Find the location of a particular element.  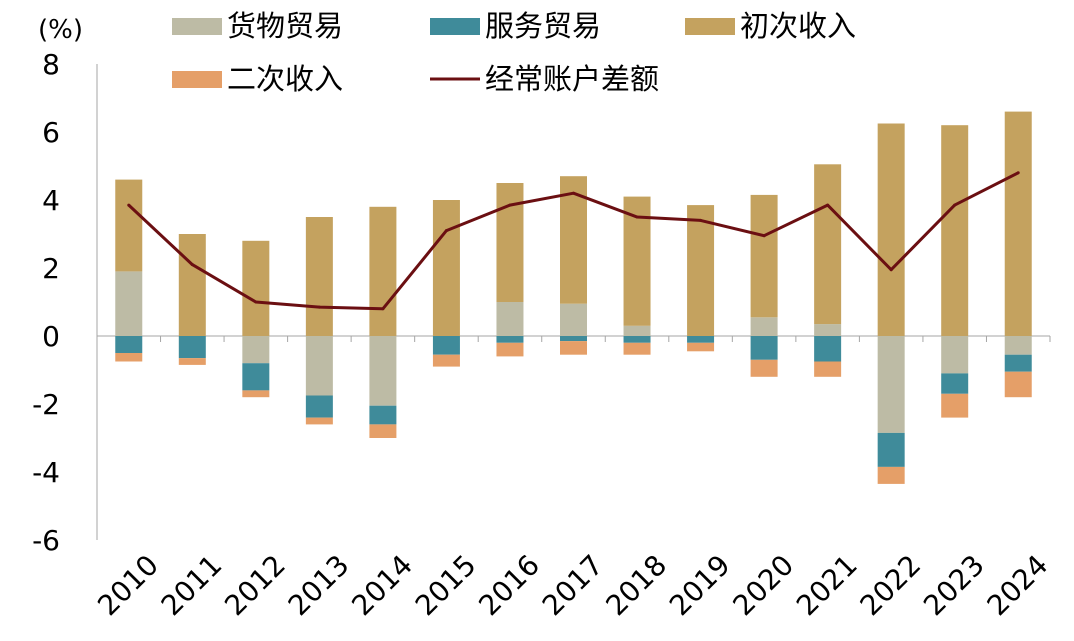

x-tick-label: 2024 is located at coordinates (1018, 585).